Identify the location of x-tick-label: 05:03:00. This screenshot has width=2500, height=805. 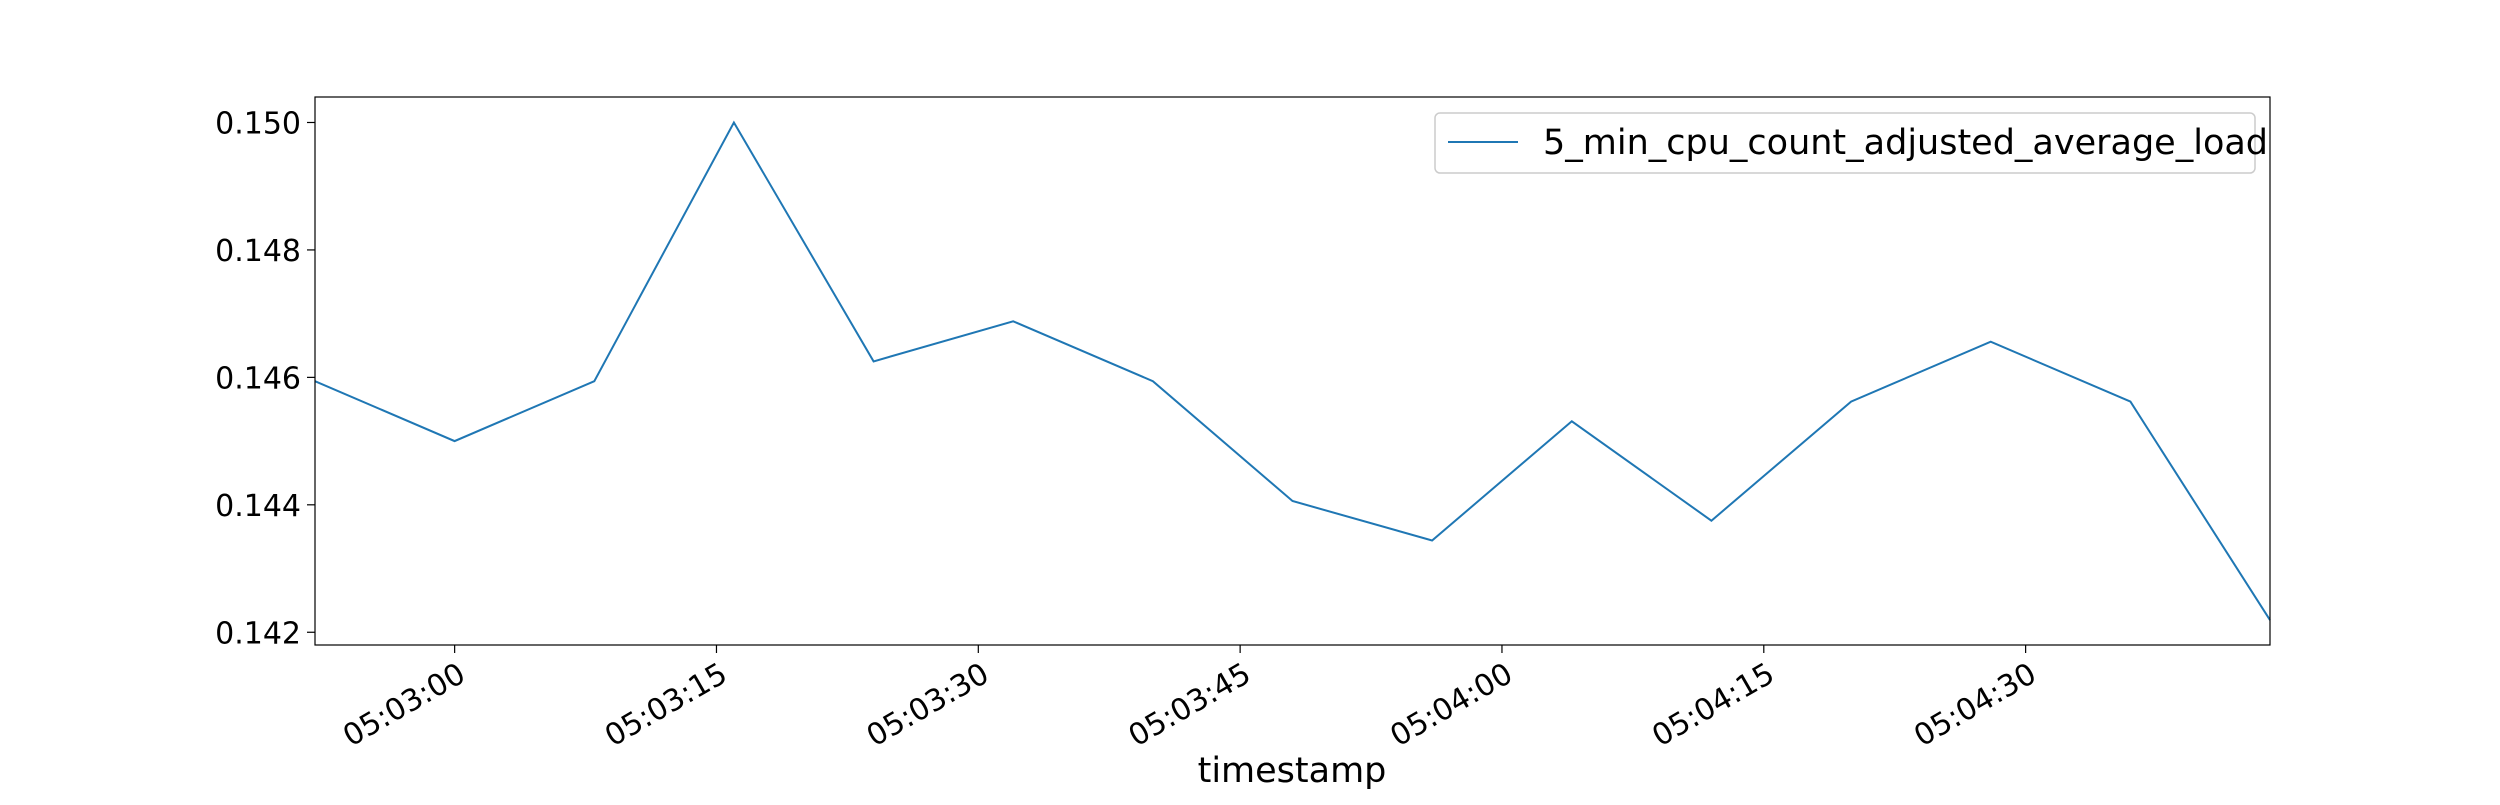
(404, 705).